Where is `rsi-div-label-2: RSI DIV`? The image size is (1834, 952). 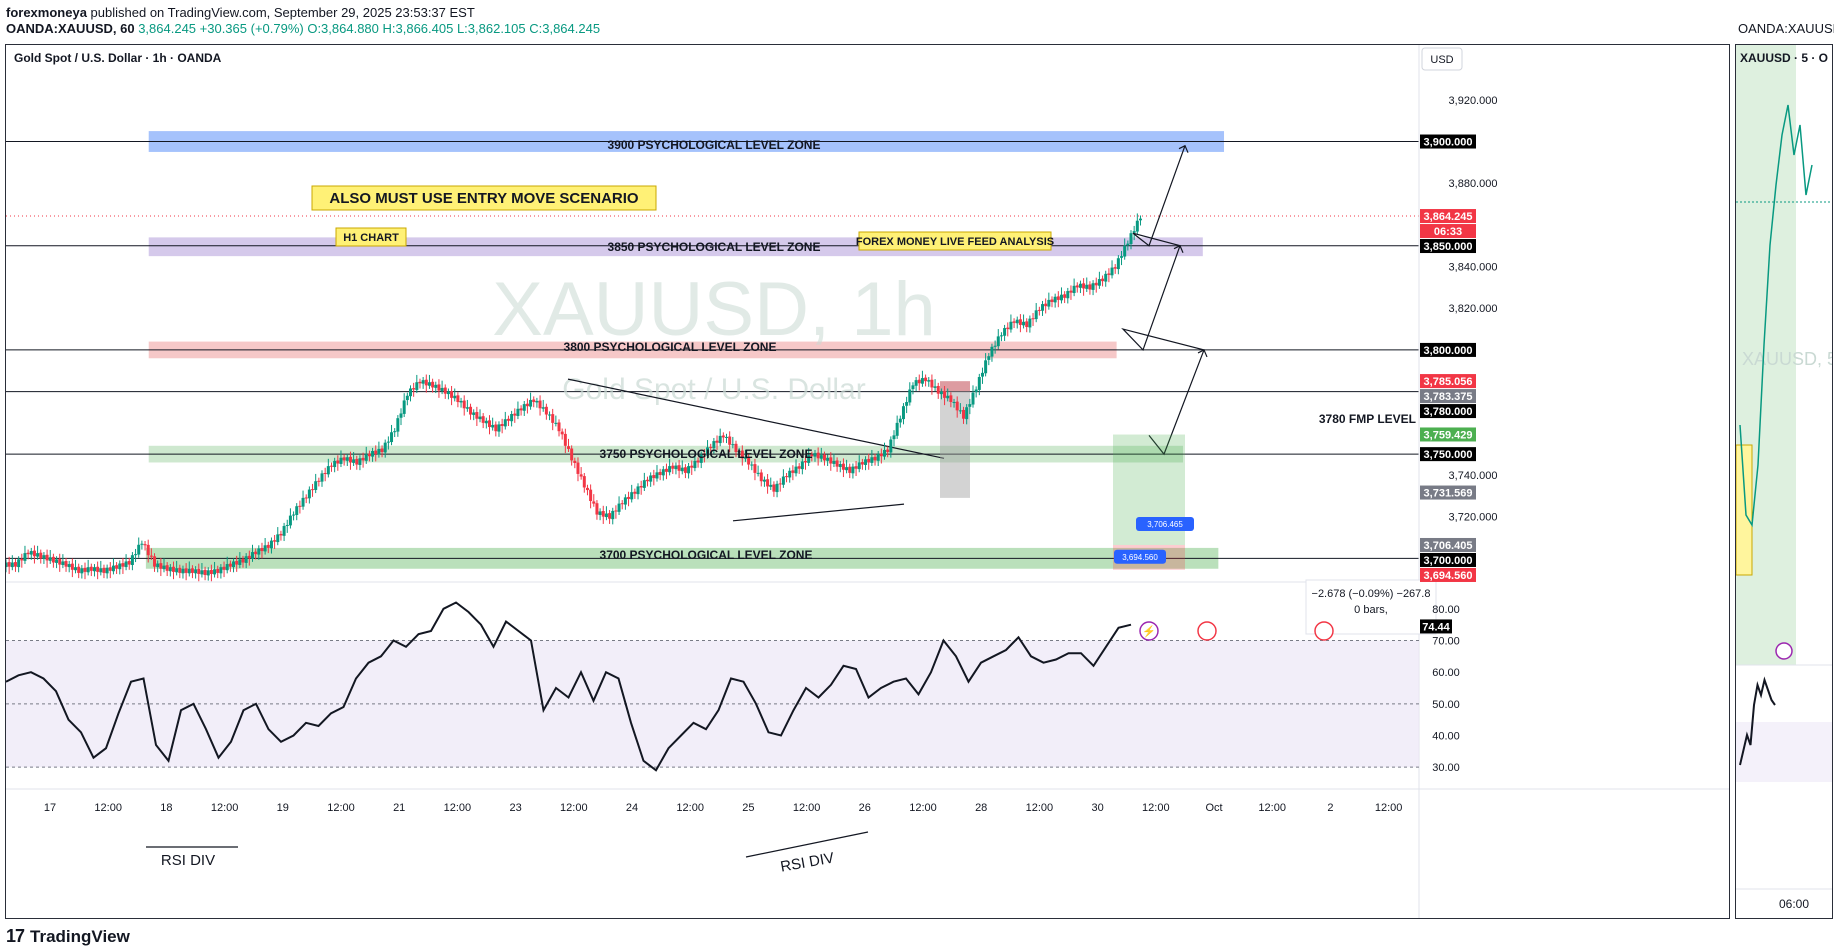 rsi-div-label-2: RSI DIV is located at coordinates (807, 862).